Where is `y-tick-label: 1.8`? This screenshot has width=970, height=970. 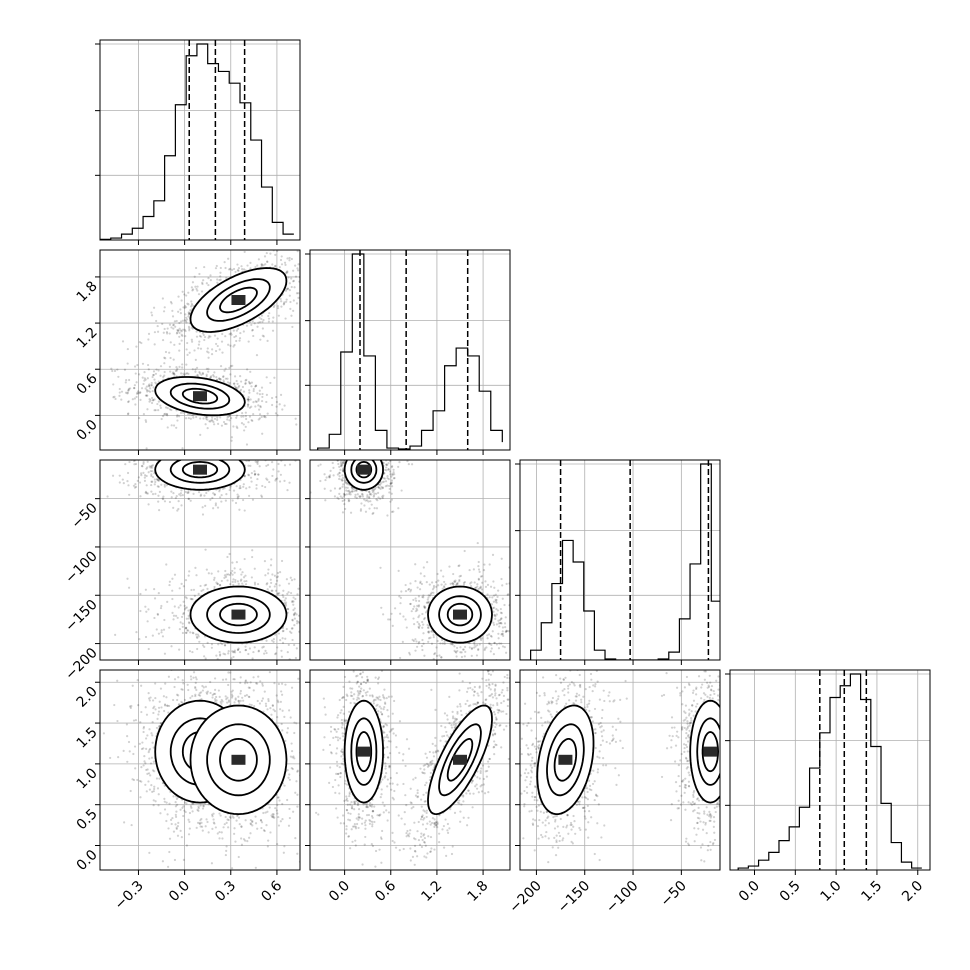
y-tick-label: 1.8 is located at coordinates (87, 291).